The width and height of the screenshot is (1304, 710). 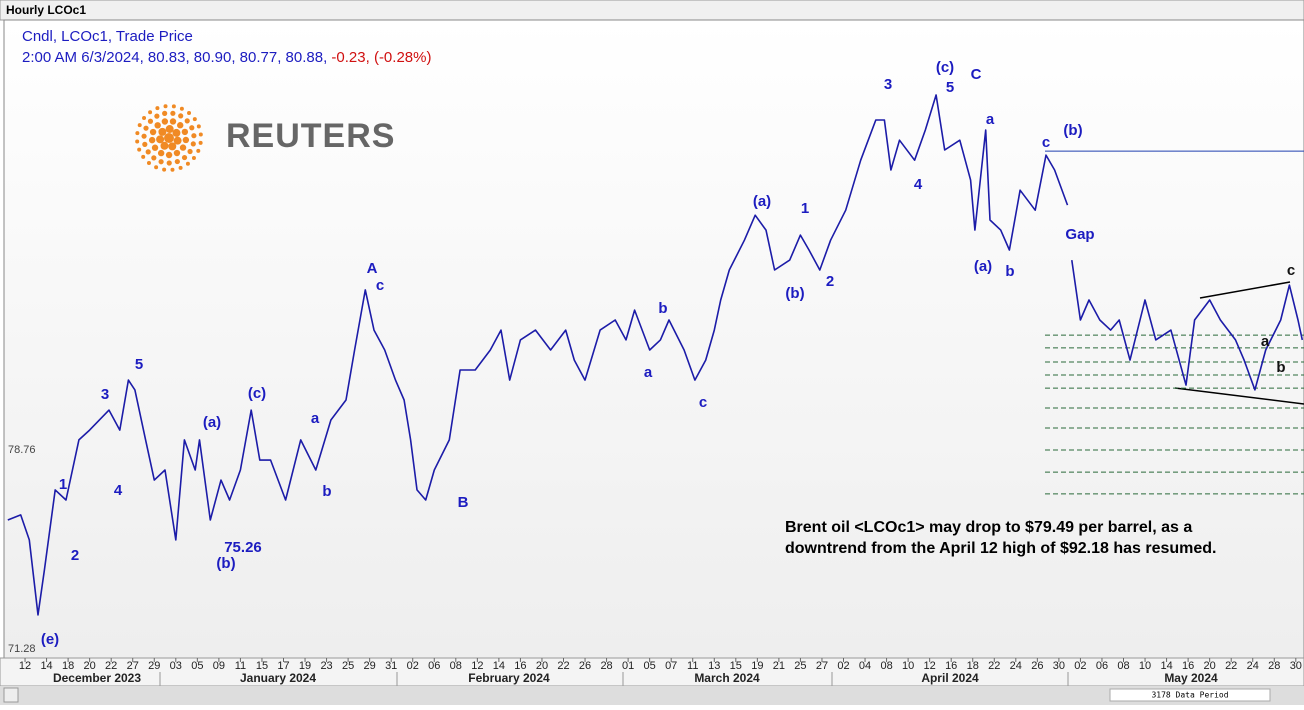 I want to click on status-box, so click(x=1190, y=695).